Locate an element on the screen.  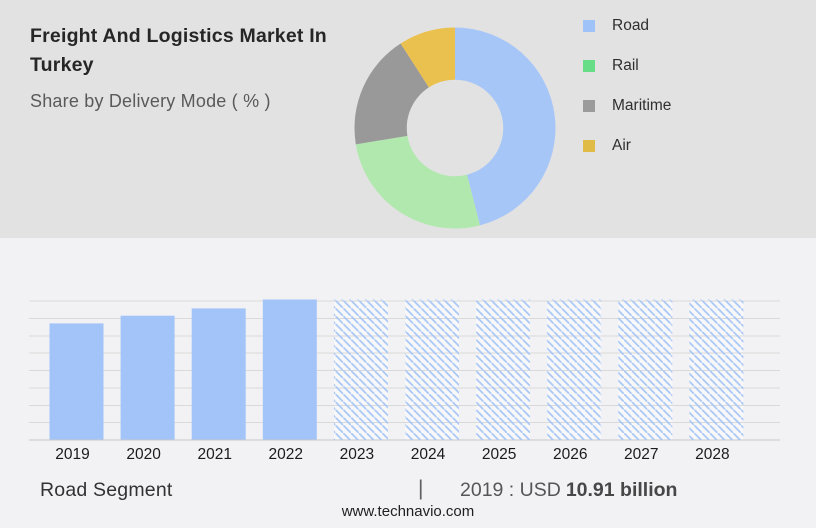
caption-row: Road Segment | 2019 : USD 10.91 billion is located at coordinates (408, 491).